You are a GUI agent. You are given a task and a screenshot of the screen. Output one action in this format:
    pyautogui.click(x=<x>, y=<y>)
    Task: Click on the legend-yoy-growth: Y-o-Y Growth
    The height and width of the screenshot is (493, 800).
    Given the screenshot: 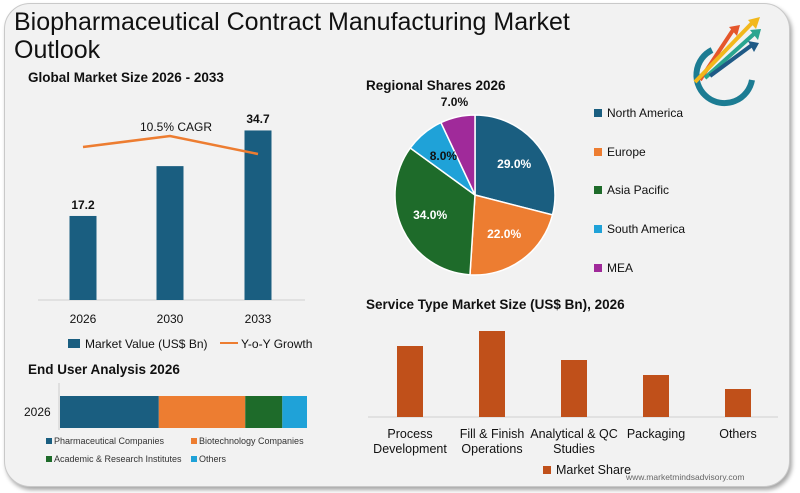 What is the action you would take?
    pyautogui.click(x=266, y=344)
    